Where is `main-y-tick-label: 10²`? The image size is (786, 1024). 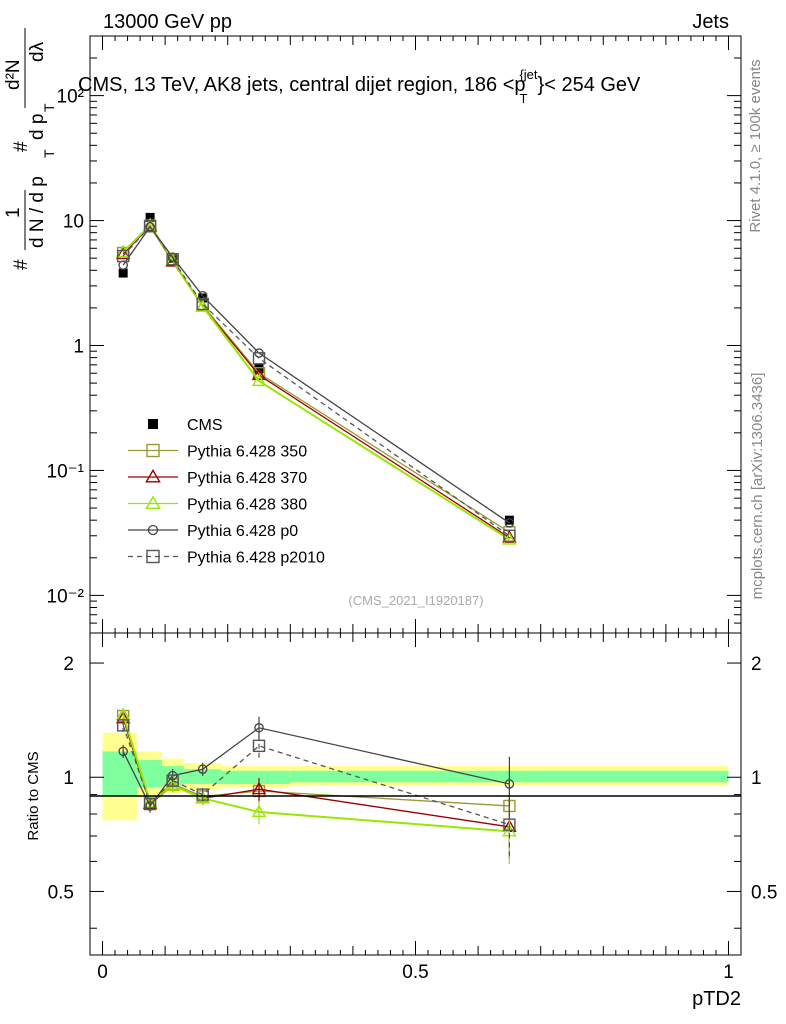
main-y-tick-label: 10² is located at coordinates (70, 97).